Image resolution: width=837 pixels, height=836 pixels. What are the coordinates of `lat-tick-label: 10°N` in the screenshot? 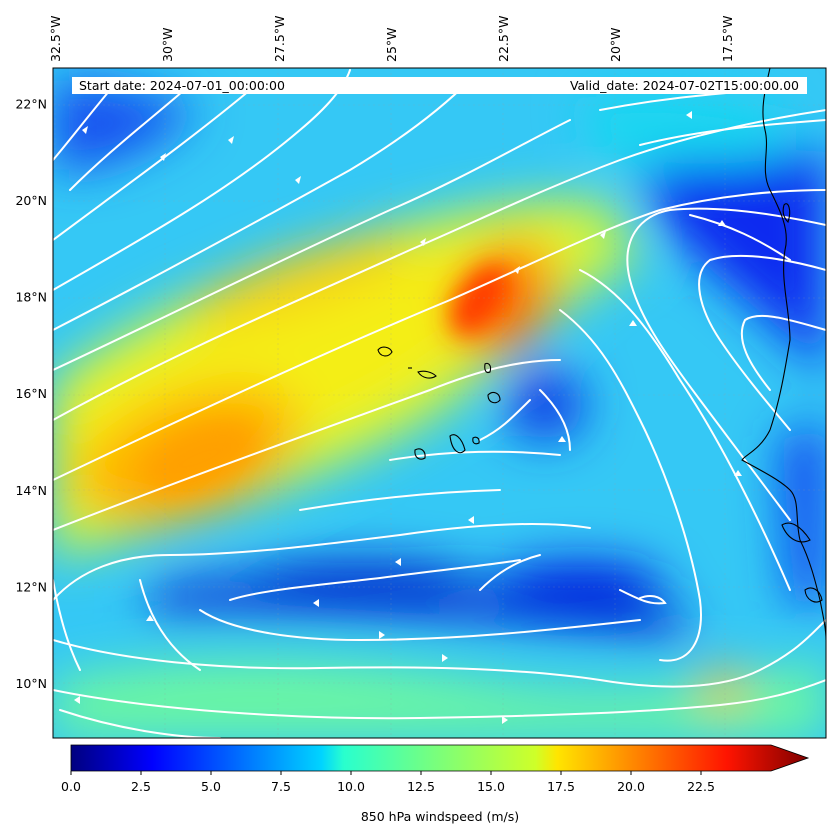 It's located at (31, 683).